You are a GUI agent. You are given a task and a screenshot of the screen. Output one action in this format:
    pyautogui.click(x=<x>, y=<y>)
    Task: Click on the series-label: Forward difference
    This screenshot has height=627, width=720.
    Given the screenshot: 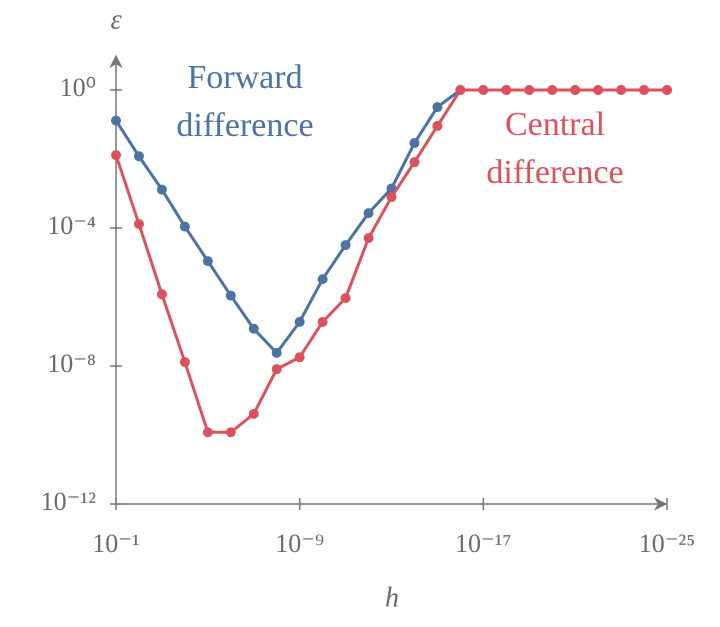 What is the action you would take?
    pyautogui.click(x=245, y=101)
    